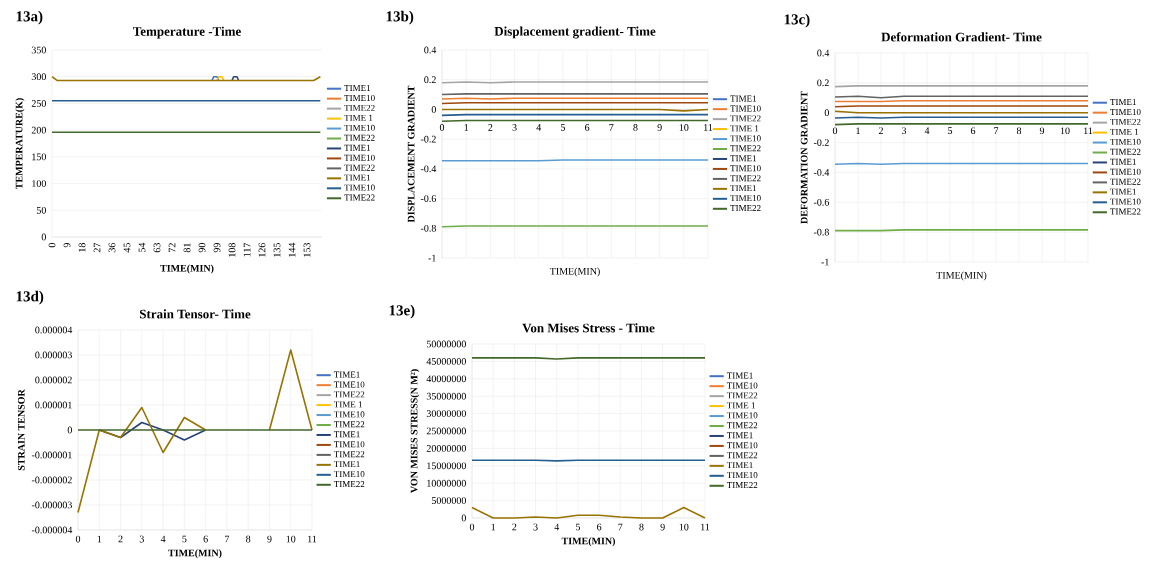 The width and height of the screenshot is (1167, 562). I want to click on y-tick-label: 40000000, so click(446, 379).